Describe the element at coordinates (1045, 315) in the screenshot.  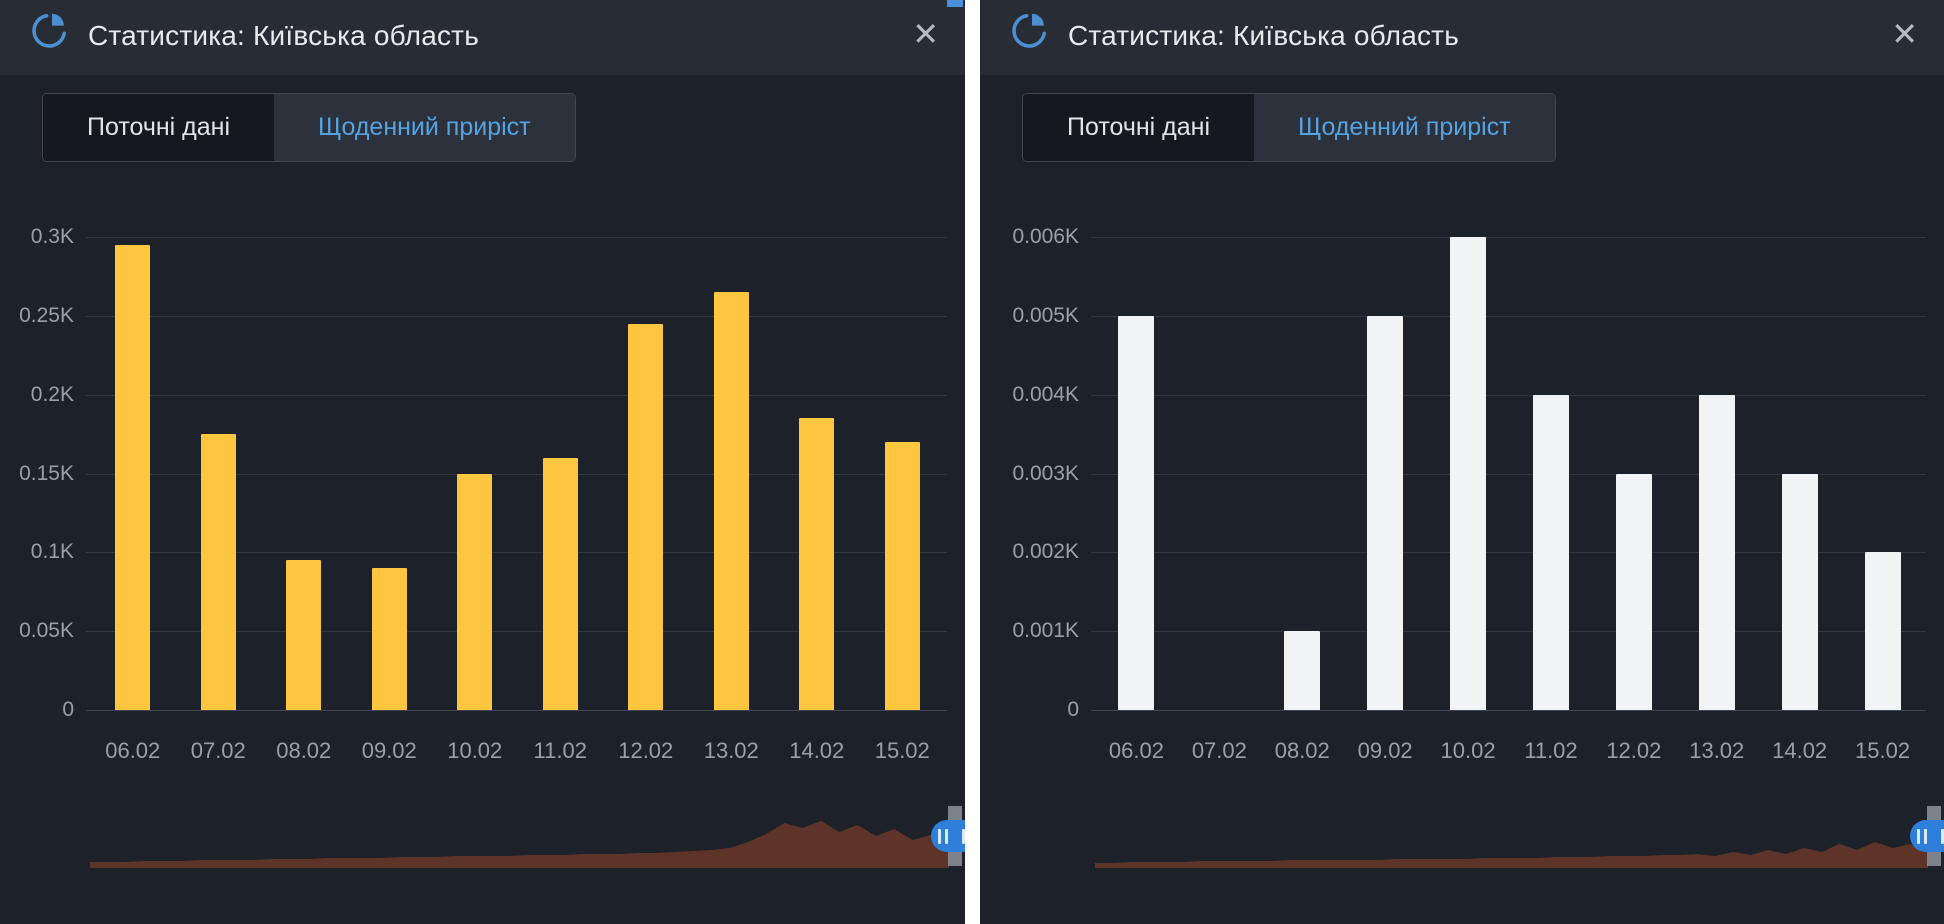
I see `y-tick-label: 0.005K` at that location.